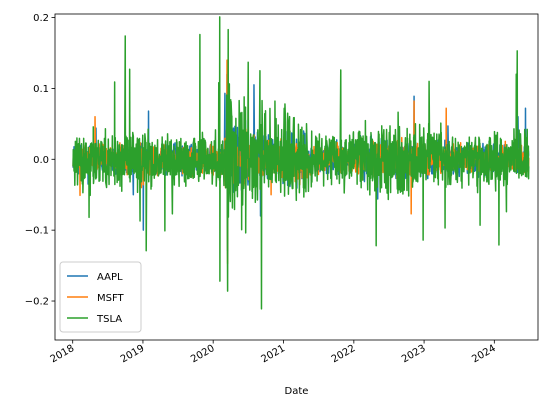 Image resolution: width=559 pixels, height=409 pixels. Describe the element at coordinates (41, 89) in the screenshot. I see `y-tick-label: 0.1` at that location.